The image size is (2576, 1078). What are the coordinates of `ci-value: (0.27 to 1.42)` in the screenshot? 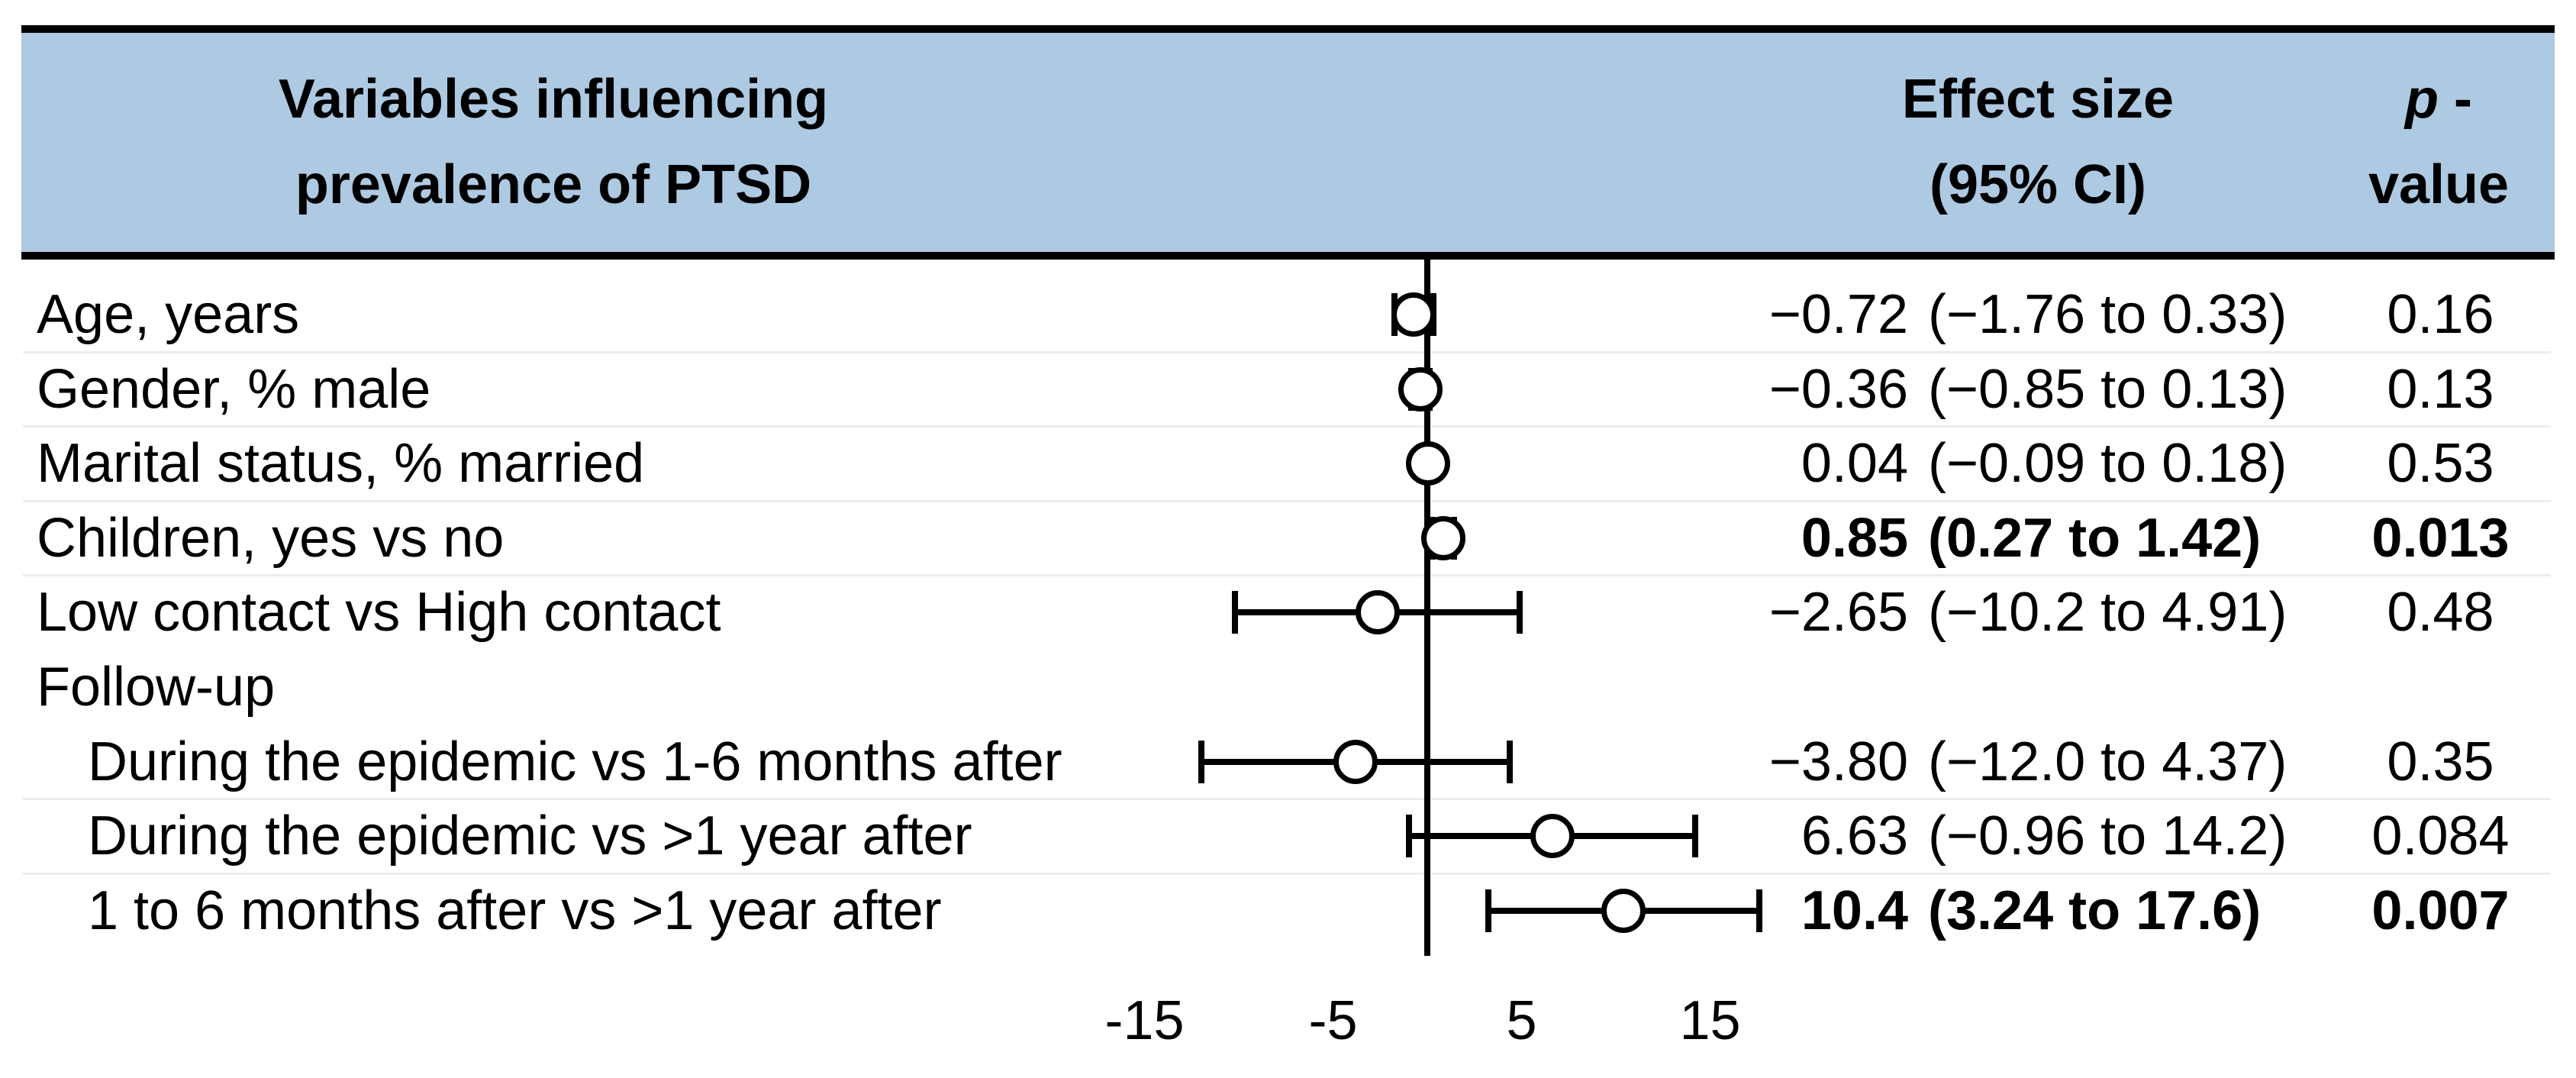 It's located at (2095, 538).